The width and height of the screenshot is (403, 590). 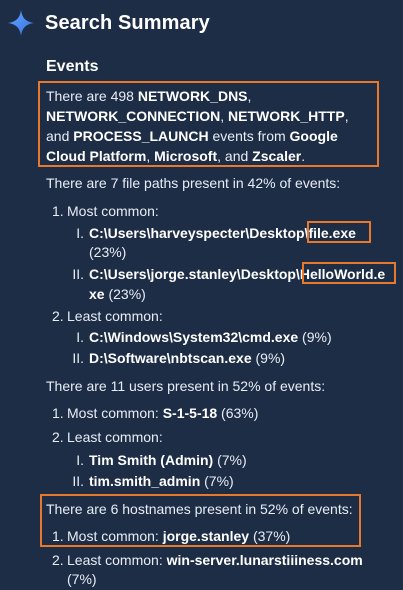 I want to click on file-name-continued: xe, so click(x=97, y=294).